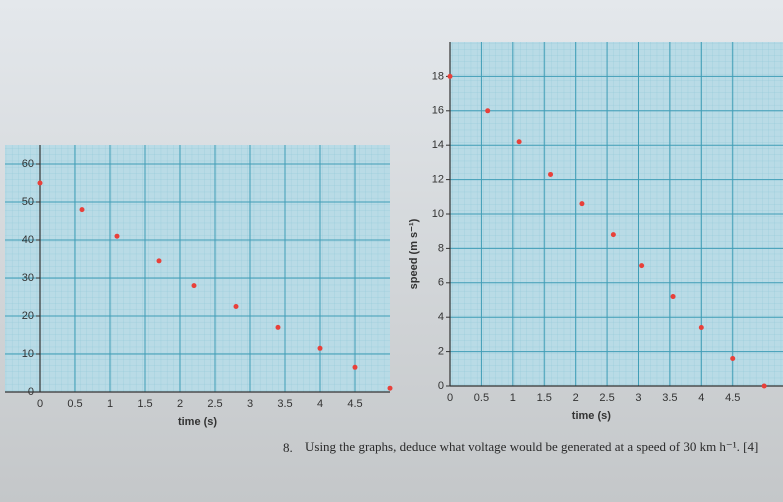 Image resolution: width=783 pixels, height=502 pixels. I want to click on y-tick-label: 14, so click(438, 145).